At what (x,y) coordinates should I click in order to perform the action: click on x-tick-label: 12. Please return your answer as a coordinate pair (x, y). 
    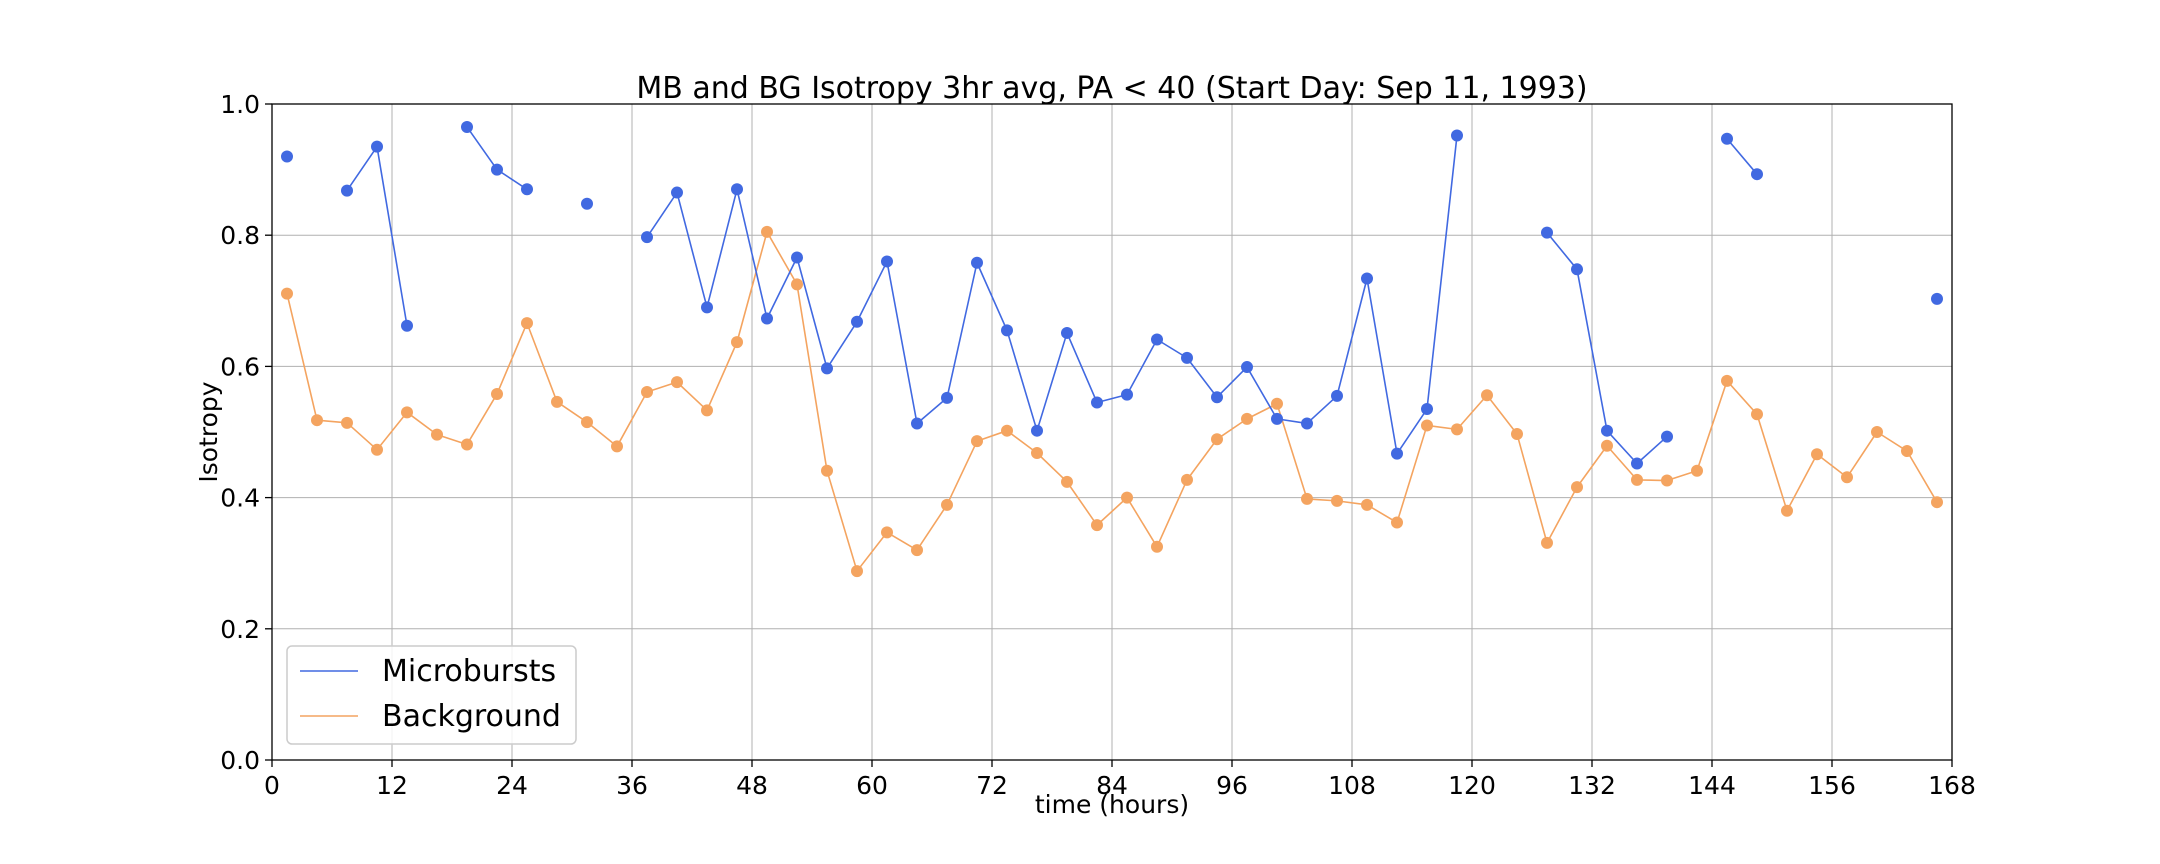
    Looking at the image, I should click on (392, 785).